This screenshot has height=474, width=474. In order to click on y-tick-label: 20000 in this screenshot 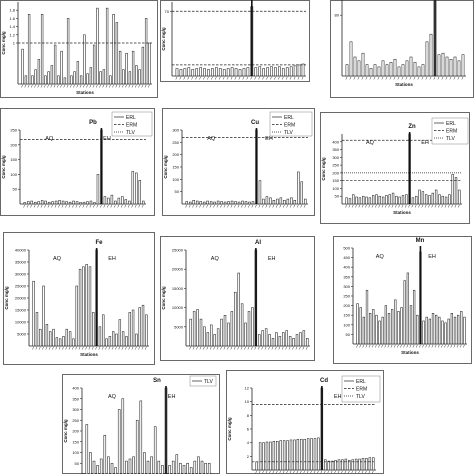, I will do `click(21, 298)`.